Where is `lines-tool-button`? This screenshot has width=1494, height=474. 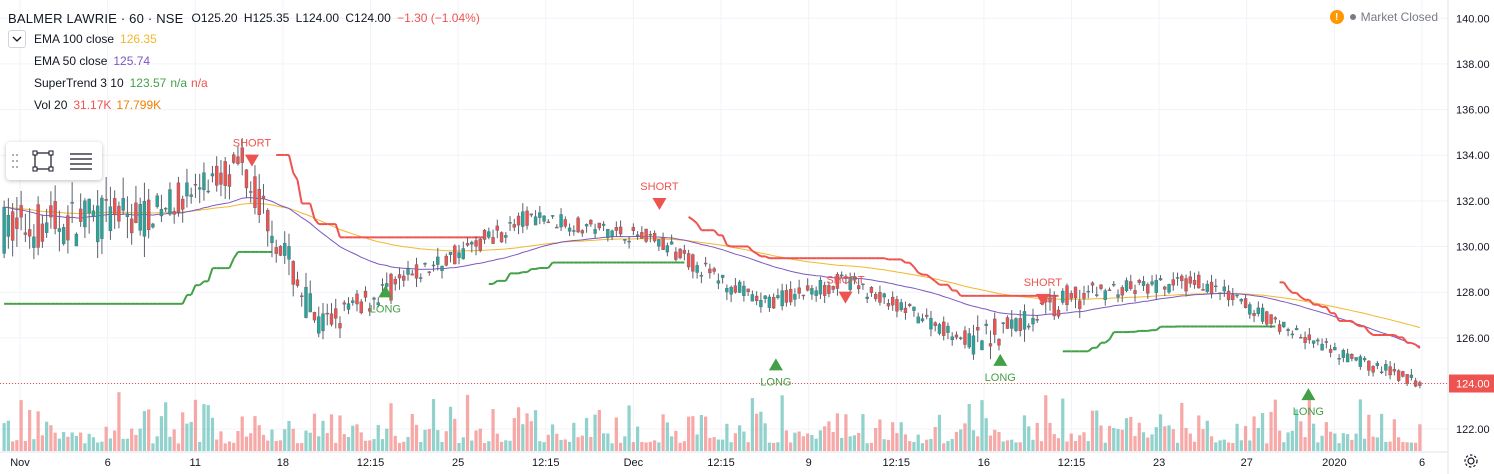 lines-tool-button is located at coordinates (81, 161).